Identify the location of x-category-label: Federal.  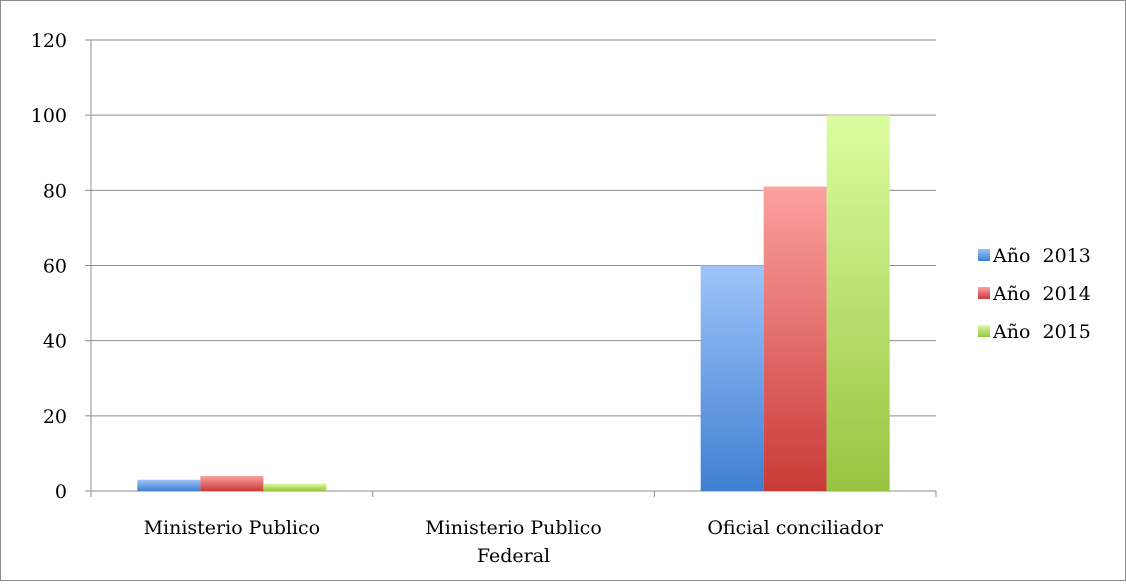
(513, 556).